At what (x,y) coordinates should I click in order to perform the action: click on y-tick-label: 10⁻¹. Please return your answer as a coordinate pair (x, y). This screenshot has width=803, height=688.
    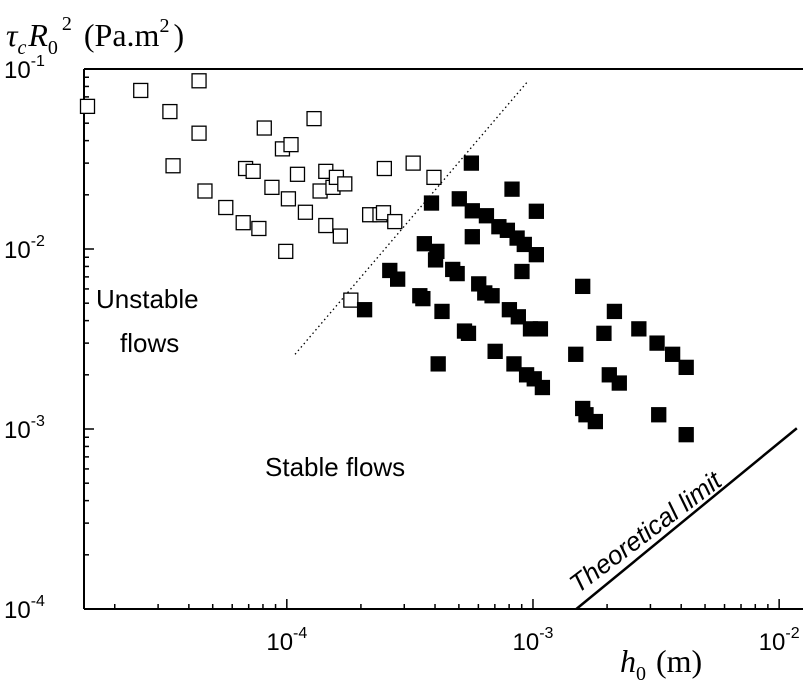
    Looking at the image, I should click on (24, 68).